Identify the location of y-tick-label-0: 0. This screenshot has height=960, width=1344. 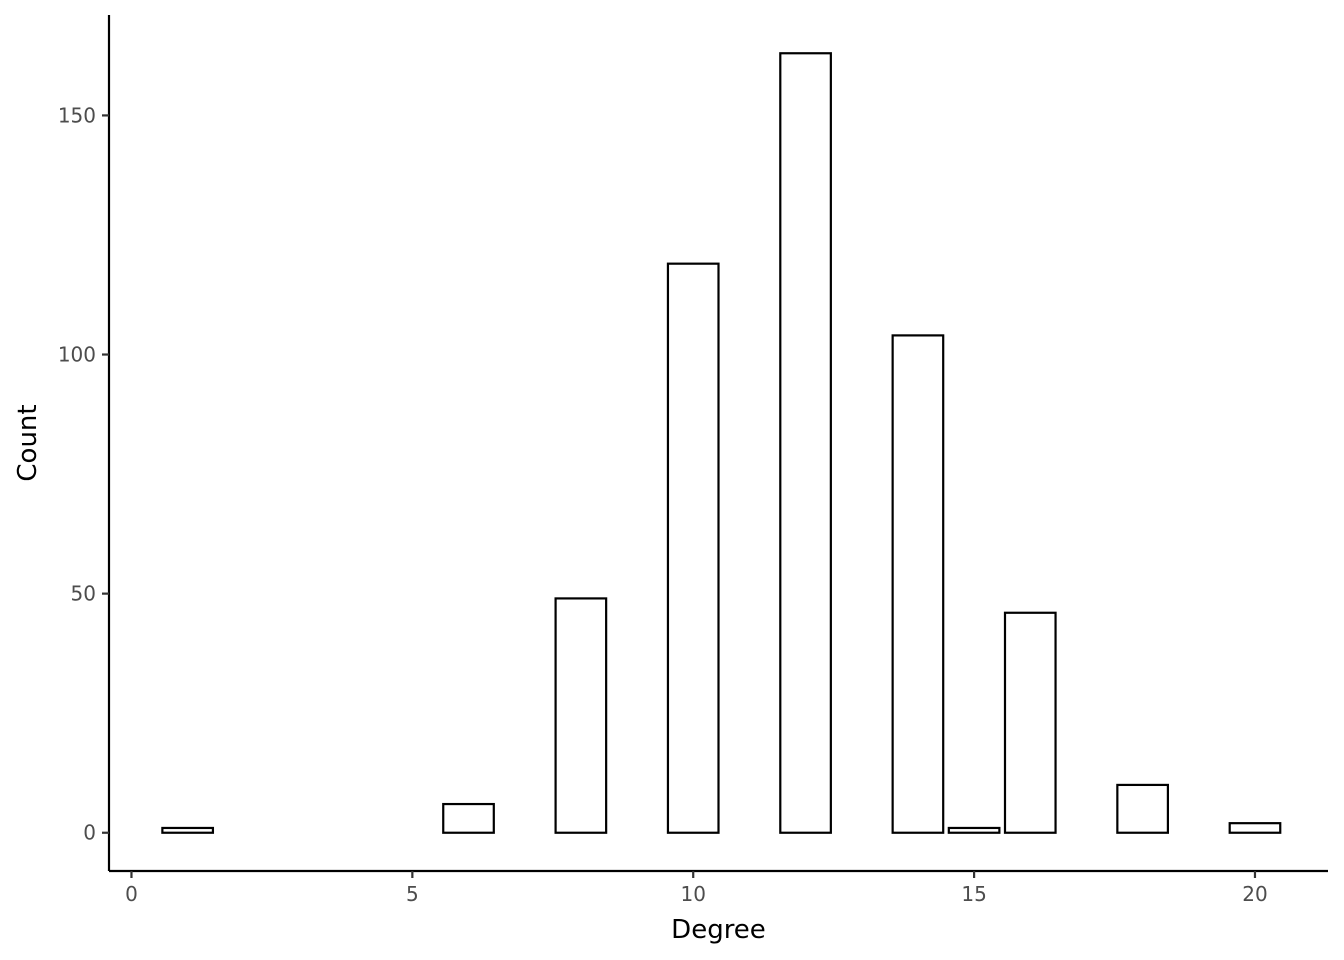
(89, 833).